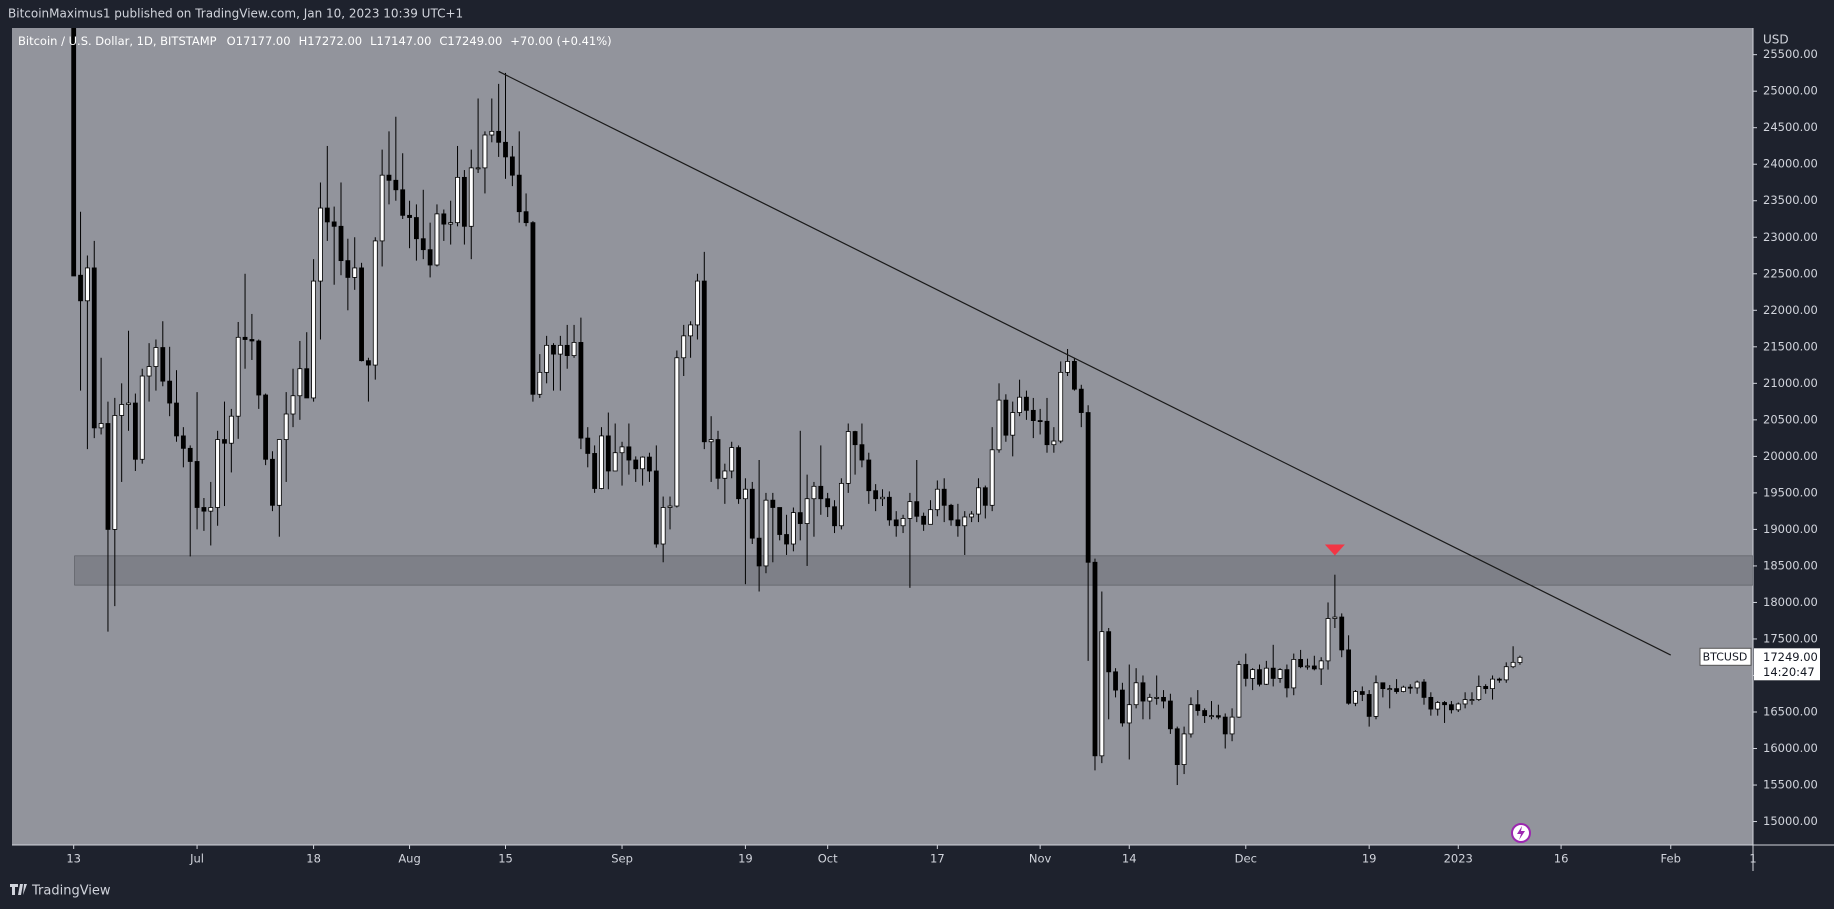  I want to click on y-tick-label: 17500.00, so click(1790, 638).